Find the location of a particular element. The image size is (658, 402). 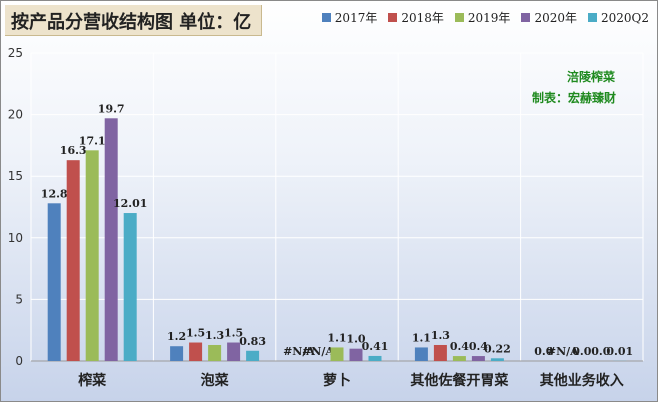

legend-item: 2019年 is located at coordinates (482, 17).